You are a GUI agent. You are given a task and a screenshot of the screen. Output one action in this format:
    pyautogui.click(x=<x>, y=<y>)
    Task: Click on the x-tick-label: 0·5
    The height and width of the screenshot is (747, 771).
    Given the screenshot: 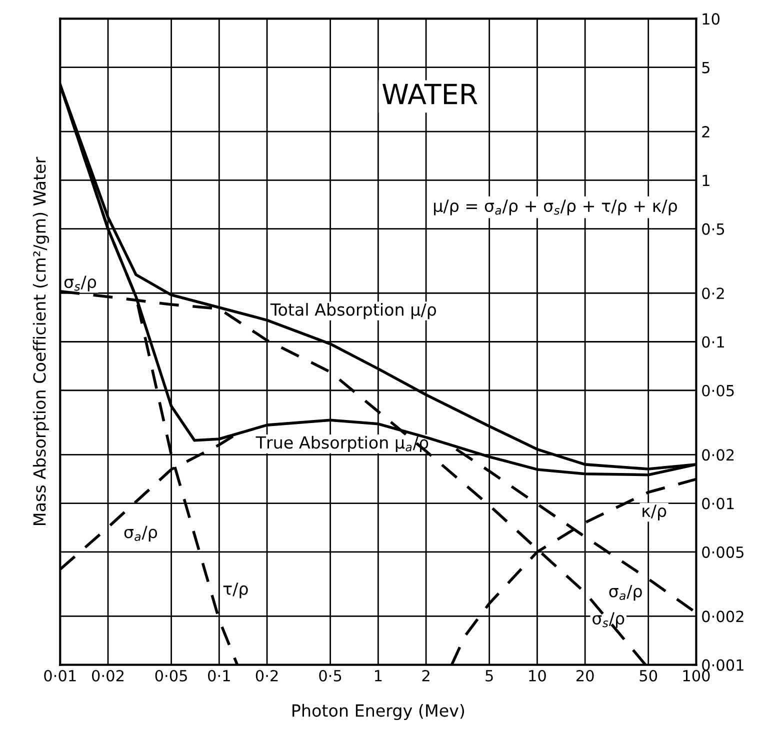 What is the action you would take?
    pyautogui.click(x=330, y=676)
    